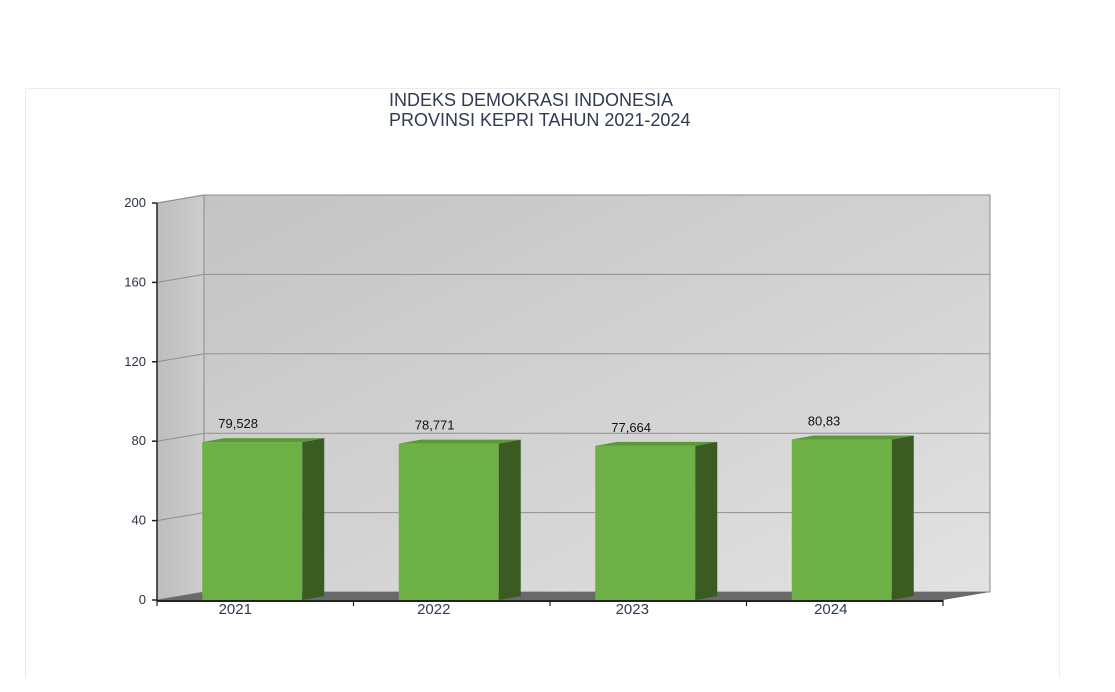 The width and height of the screenshot is (1115, 692). Describe the element at coordinates (550, 609) in the screenshot. I see `x-axis: 2021 2022 2023 2024` at that location.